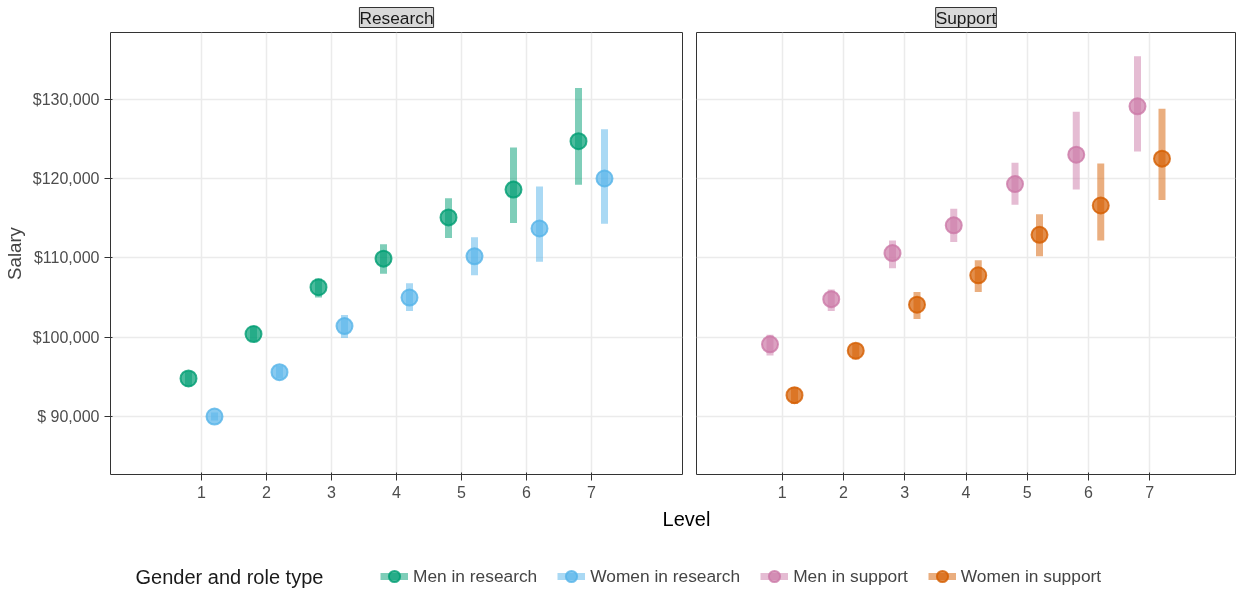 The image size is (1243, 597). I want to click on legend-label: Women in research, so click(665, 576).